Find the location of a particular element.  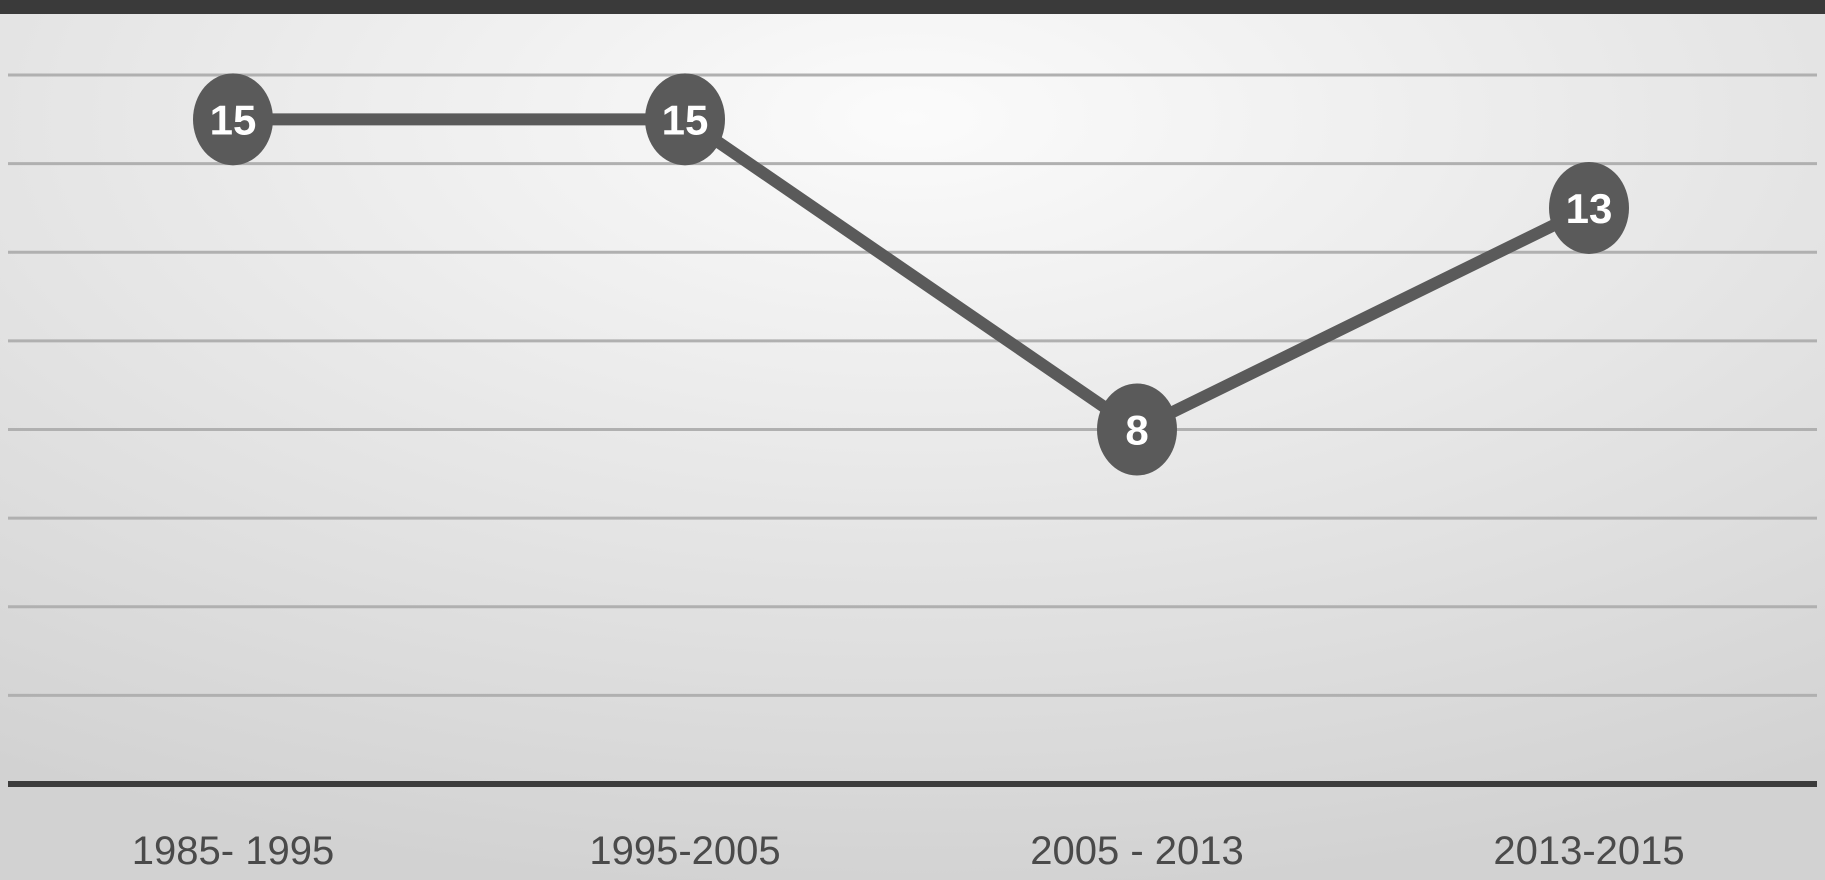

data-point: 8 is located at coordinates (1137, 429).